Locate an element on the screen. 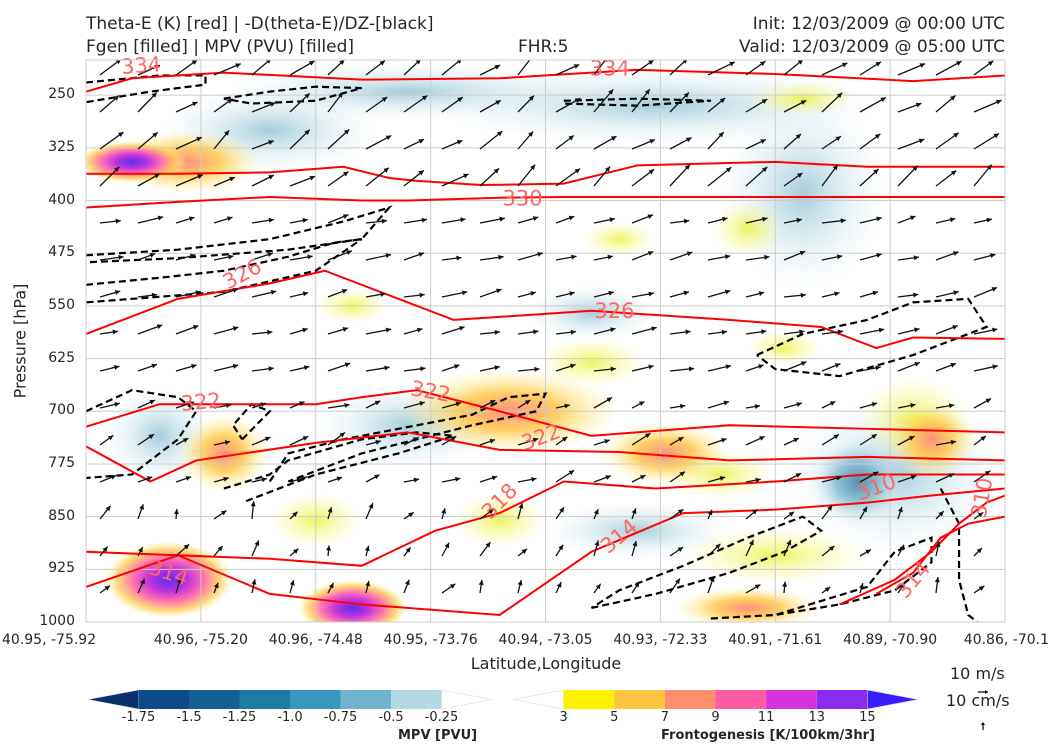 This screenshot has width=1050, height=750. title-fgen-mpv: Fgen [filled] | MPV (PVU) [filled] is located at coordinates (220, 47).